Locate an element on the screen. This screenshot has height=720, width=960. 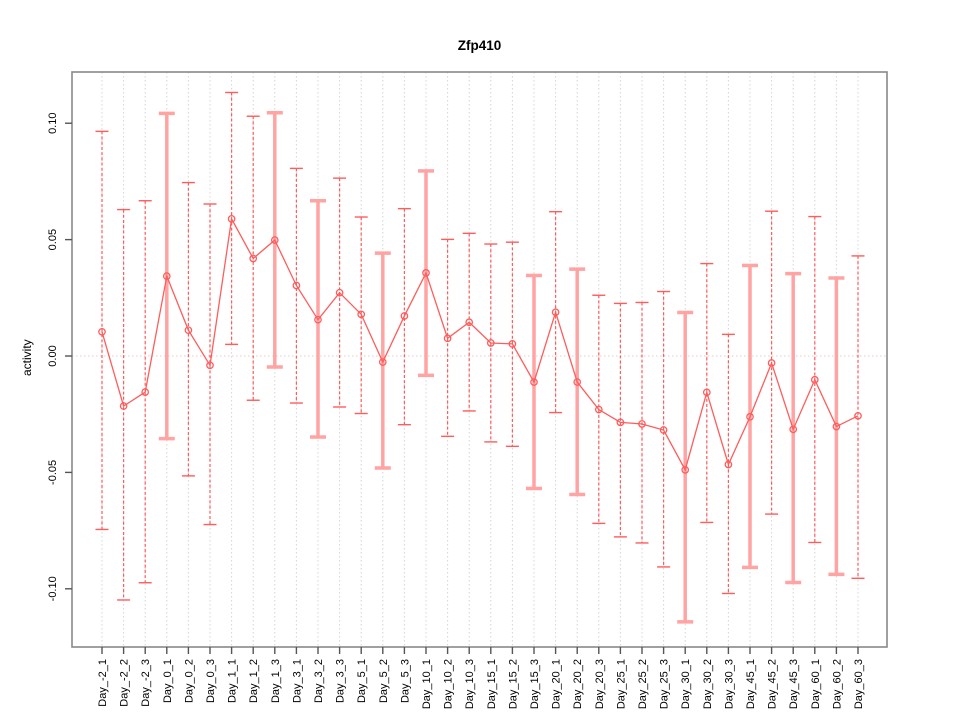
y-tick-label: -0.10 is located at coordinates (53, 588).